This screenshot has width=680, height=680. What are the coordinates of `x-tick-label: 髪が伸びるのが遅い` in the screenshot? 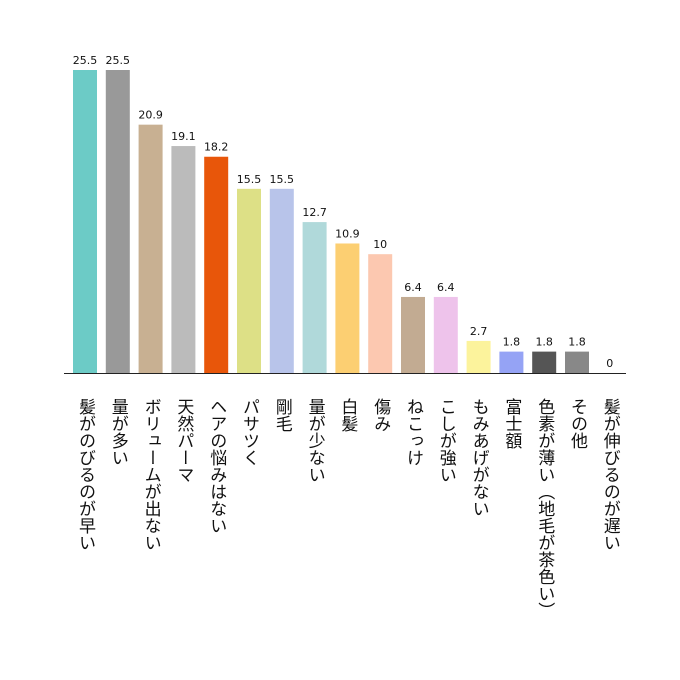 It's located at (610, 474).